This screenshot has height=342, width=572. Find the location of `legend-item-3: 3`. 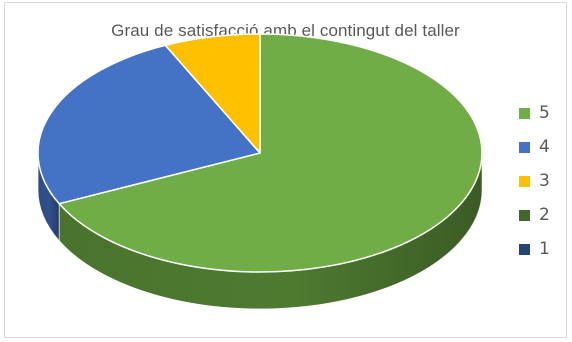

legend-item-3: 3 is located at coordinates (534, 181).